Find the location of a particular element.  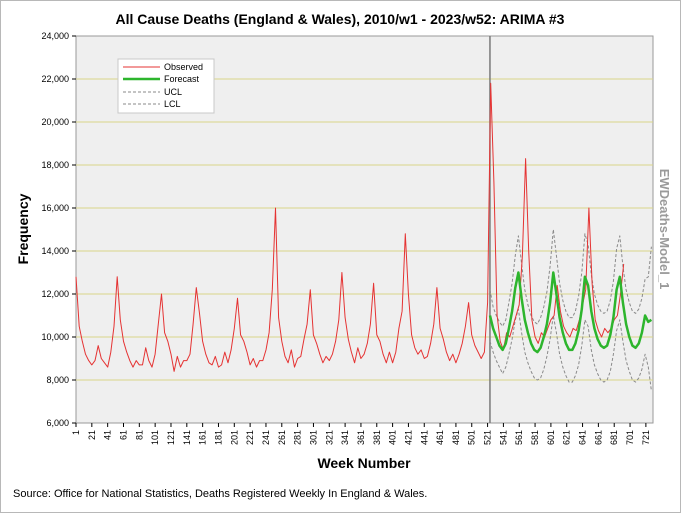

legend: Observed Forecast UCL LCL is located at coordinates (166, 86).